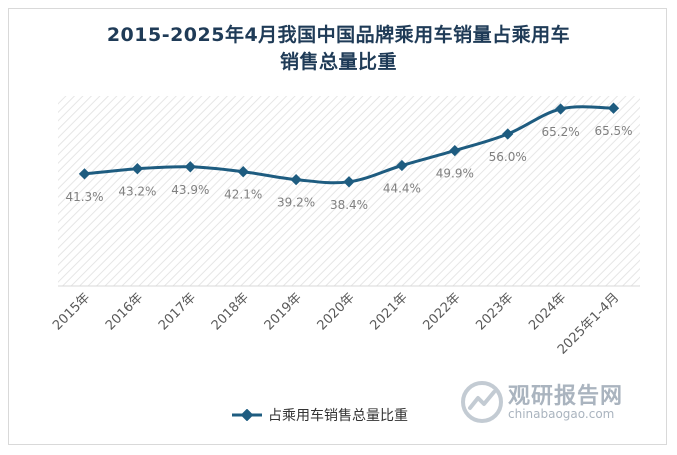  I want to click on chart-title: 2015-2025年4月我国中国品牌乘用车销量占乘用车 销售总量比重, so click(338, 49).